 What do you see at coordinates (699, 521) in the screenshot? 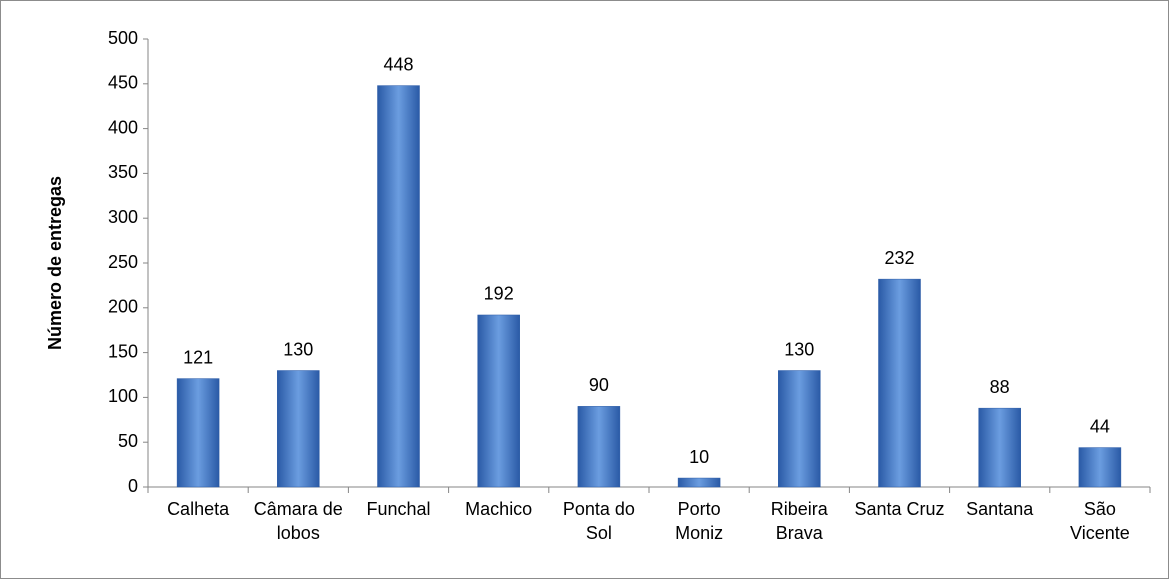
I see `x-tick-label: Porto Moniz` at bounding box center [699, 521].